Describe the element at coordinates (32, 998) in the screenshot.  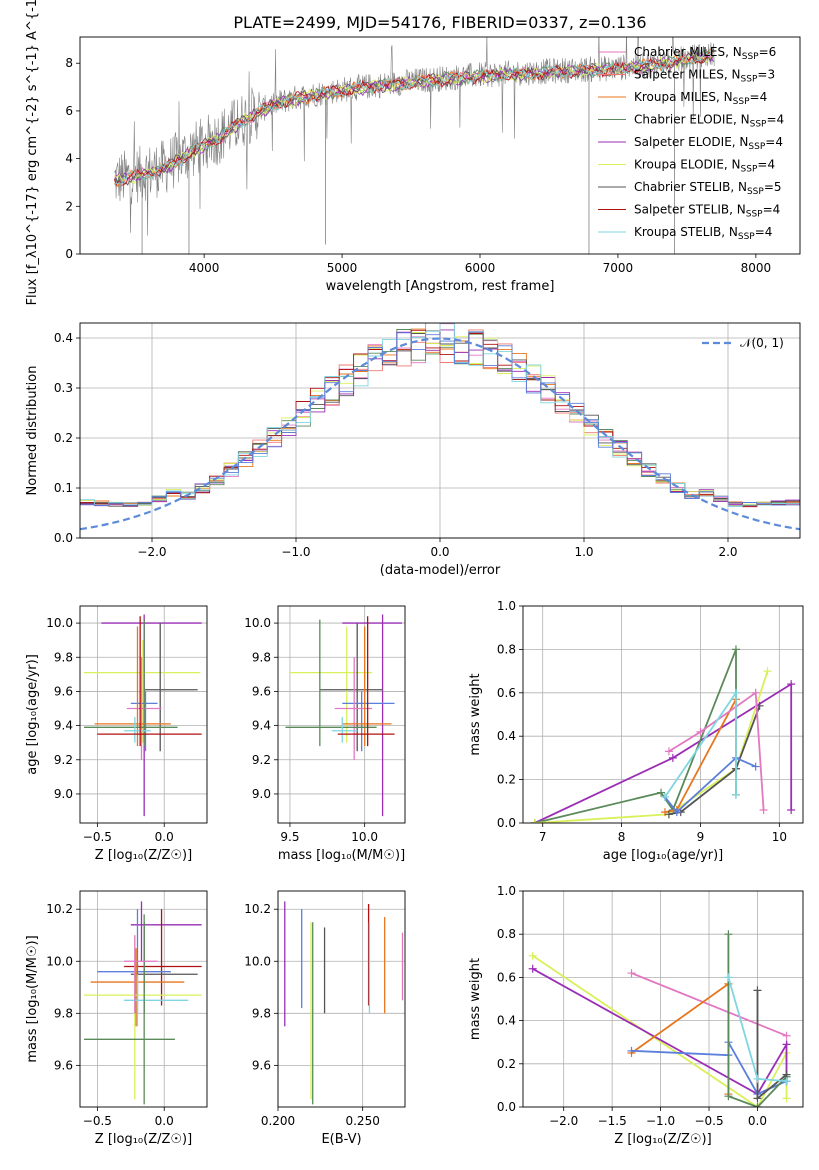
I see `y-axis-label: mass [log₁₀(M/M☉)]` at that location.